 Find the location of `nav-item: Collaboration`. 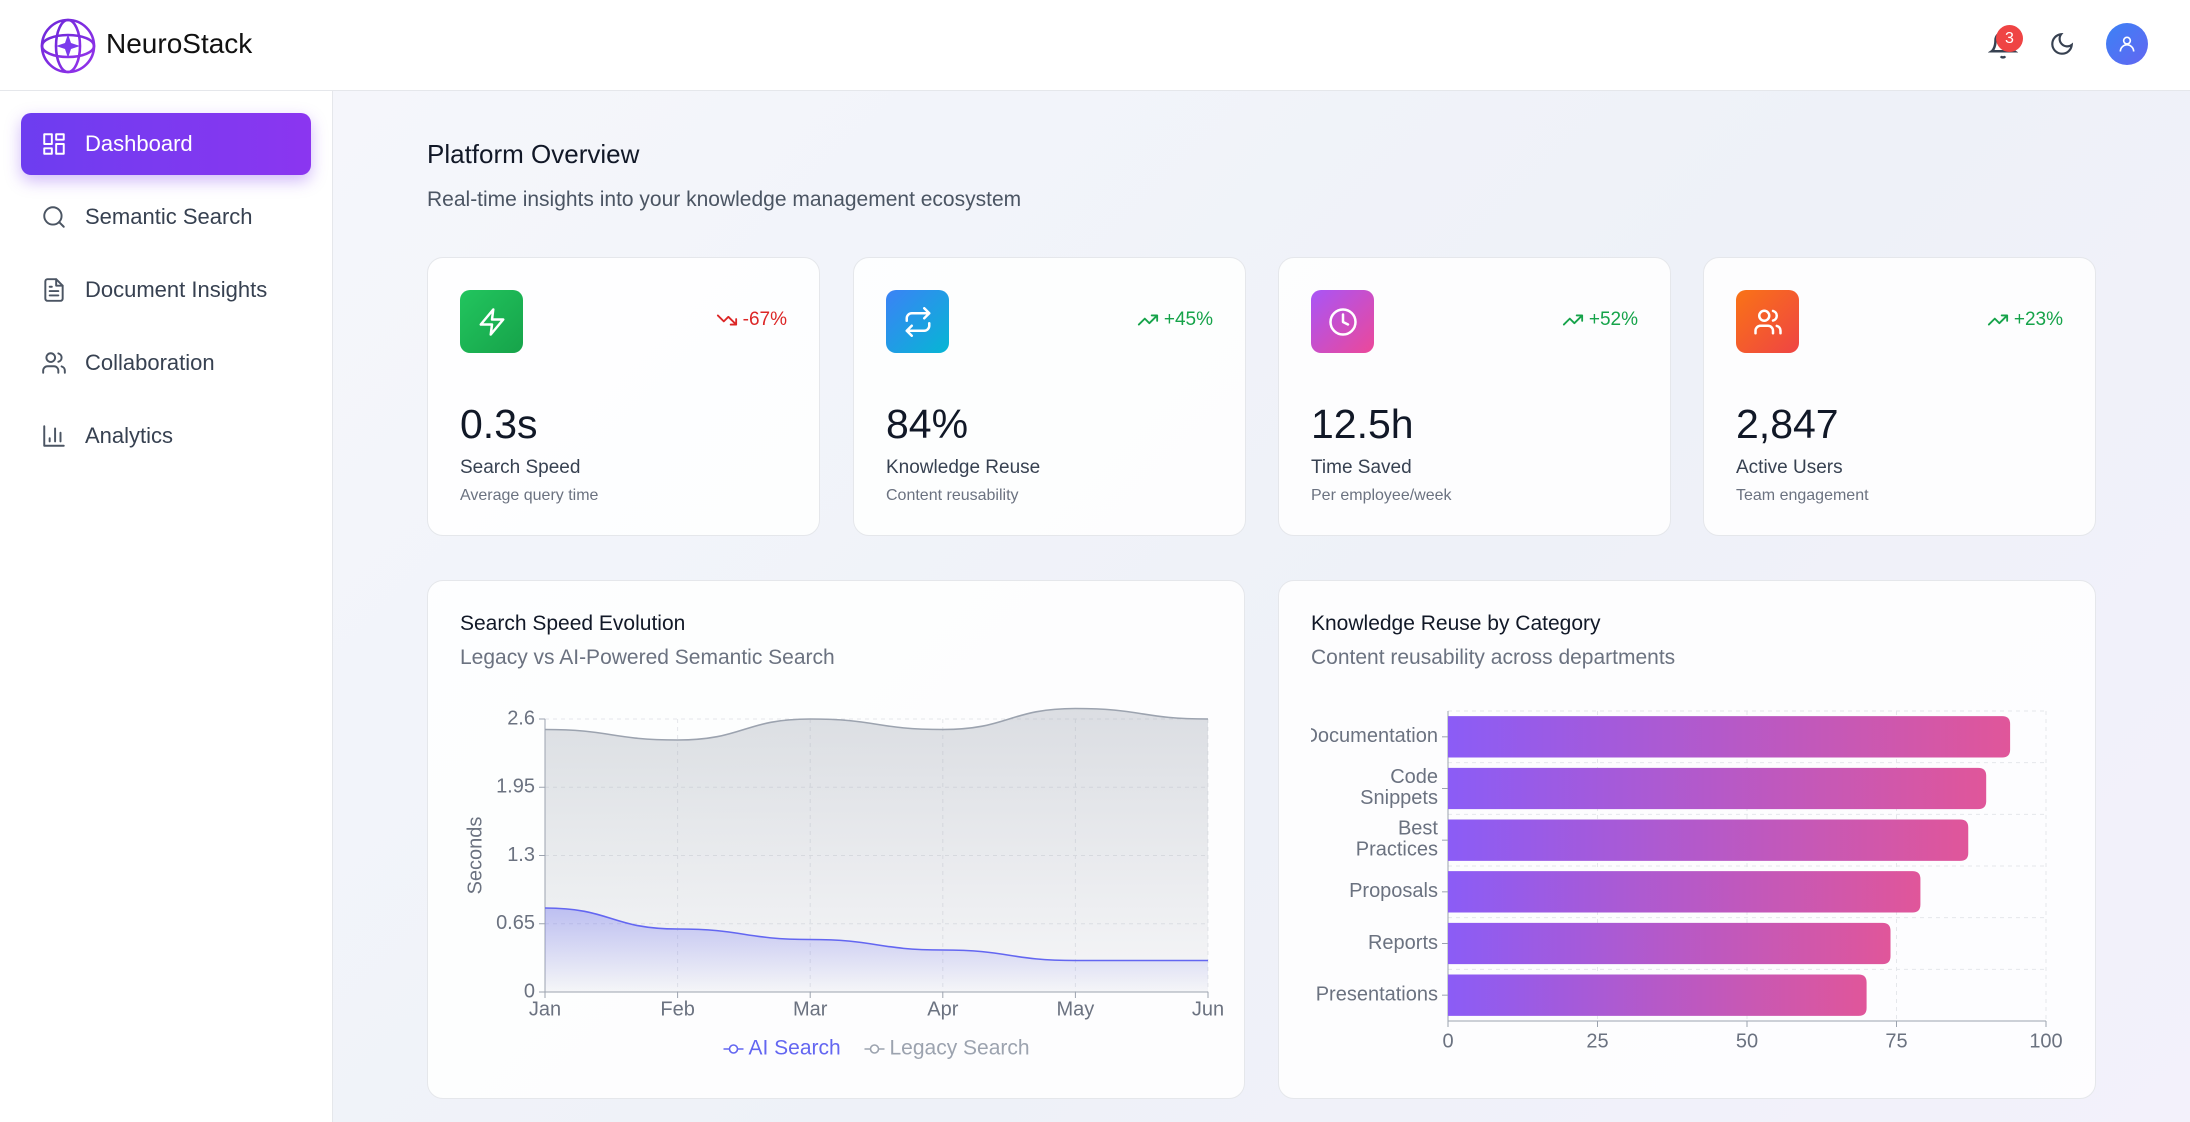

nav-item: Collaboration is located at coordinates (166, 363).